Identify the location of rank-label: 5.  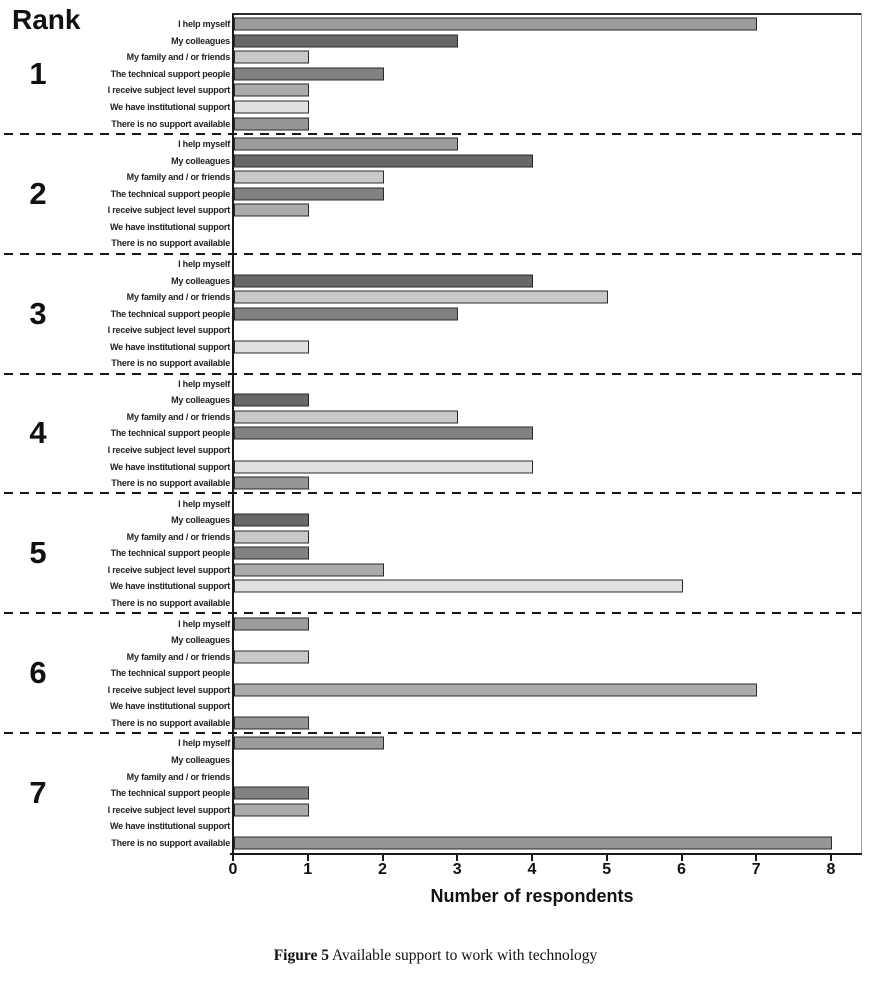
(38, 553).